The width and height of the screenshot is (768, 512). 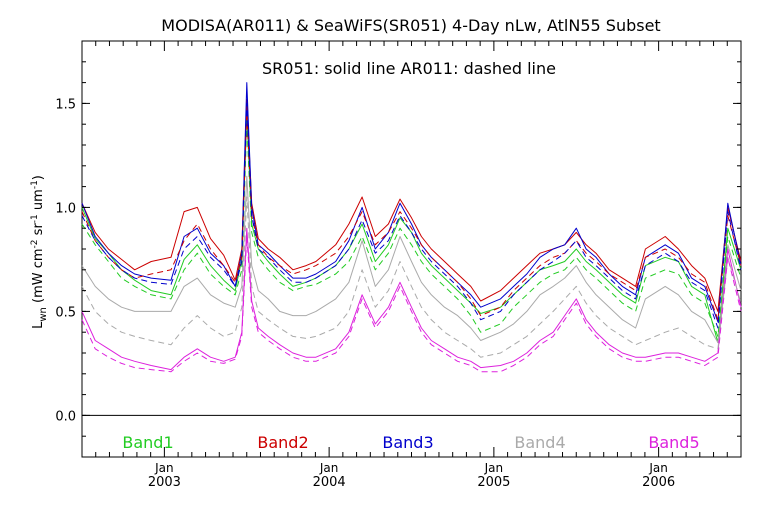 What do you see at coordinates (38, 325) in the screenshot?
I see `y-axis-label-main: L` at bounding box center [38, 325].